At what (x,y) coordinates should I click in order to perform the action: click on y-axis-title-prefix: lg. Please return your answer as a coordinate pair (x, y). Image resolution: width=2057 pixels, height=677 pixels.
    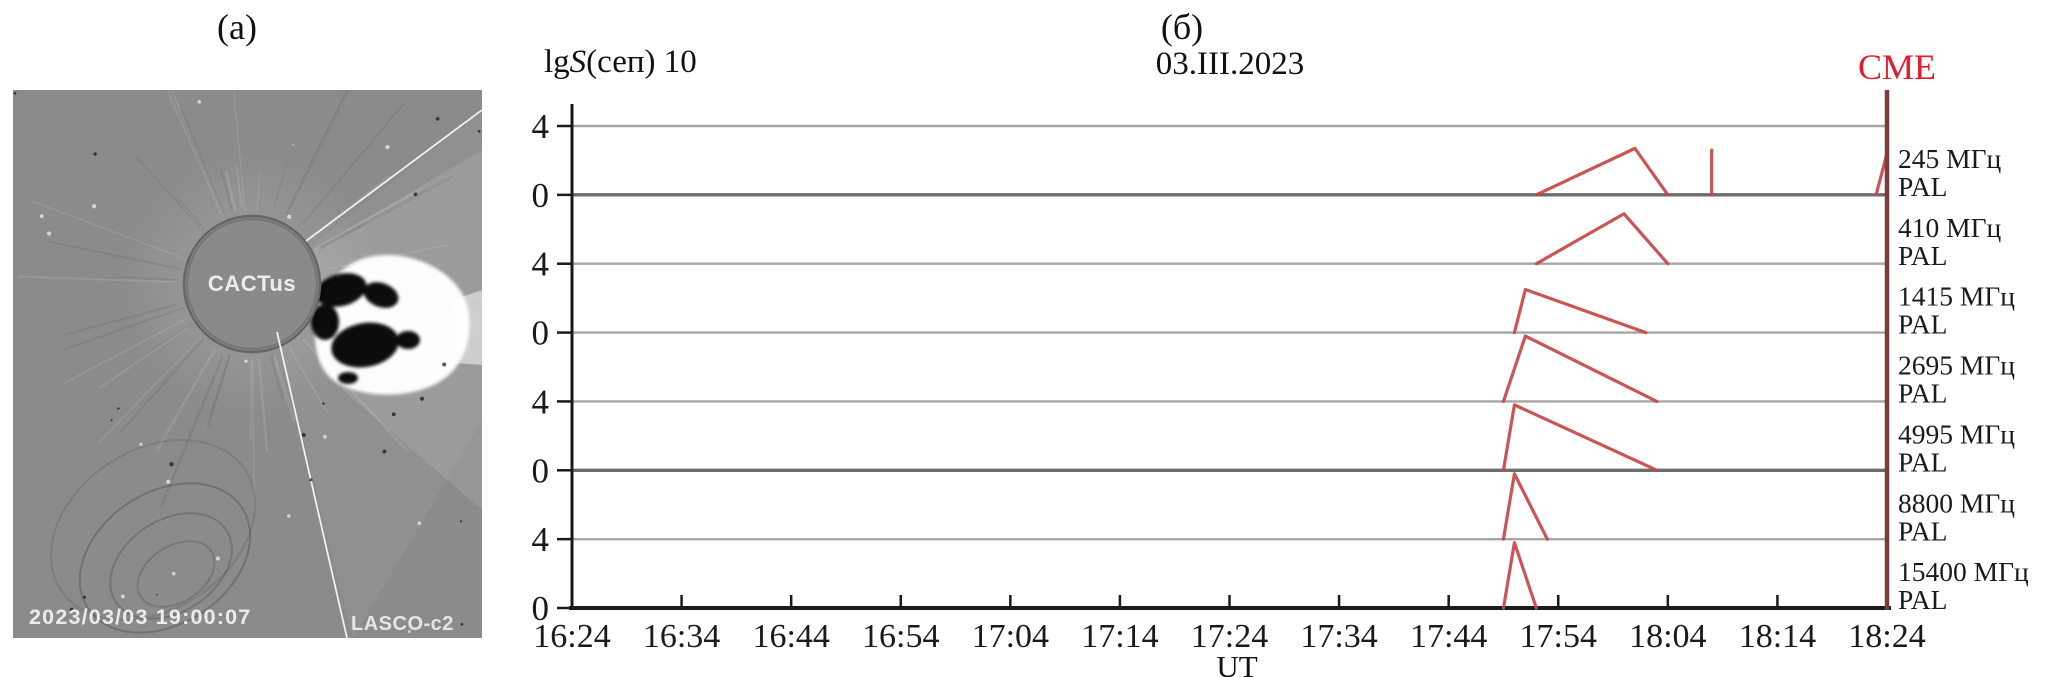
    Looking at the image, I should click on (557, 62).